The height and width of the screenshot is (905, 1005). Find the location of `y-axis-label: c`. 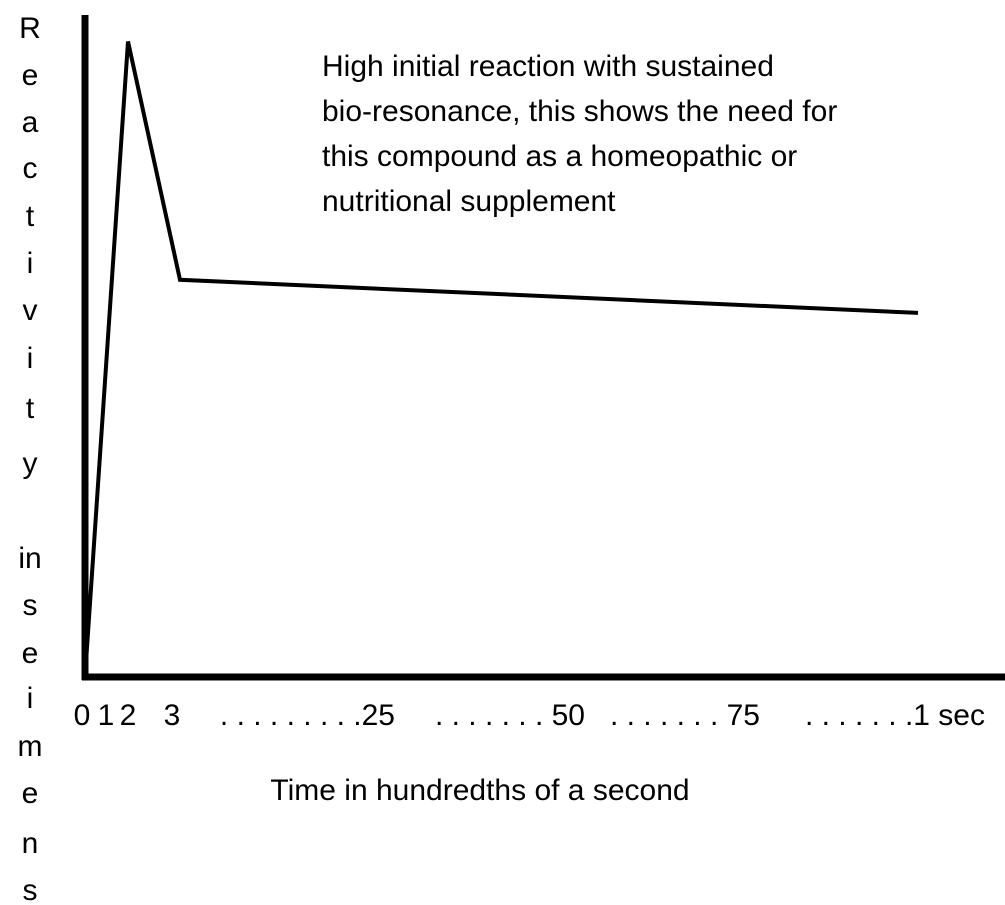

y-axis-label: c is located at coordinates (30, 168).